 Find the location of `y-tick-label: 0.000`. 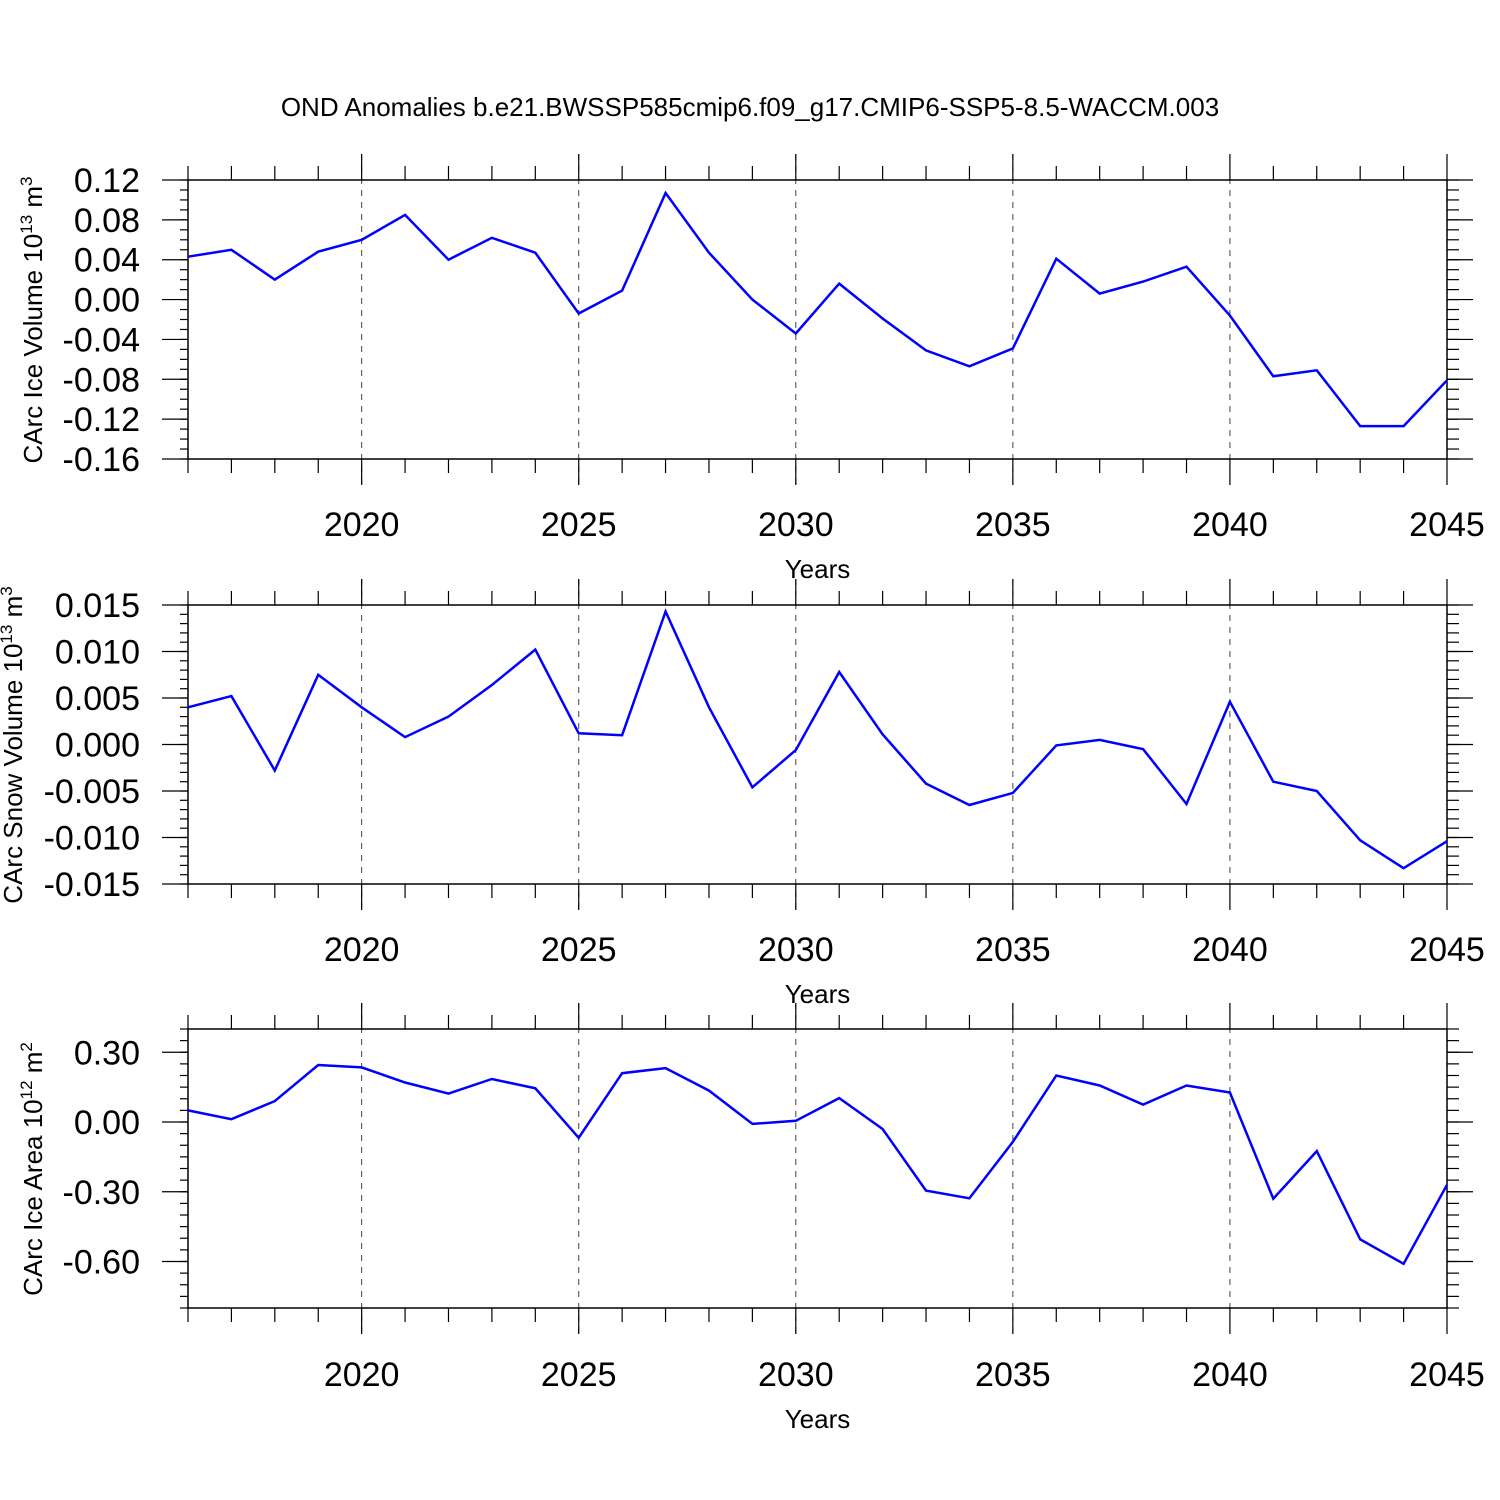

y-tick-label: 0.000 is located at coordinates (97, 746).